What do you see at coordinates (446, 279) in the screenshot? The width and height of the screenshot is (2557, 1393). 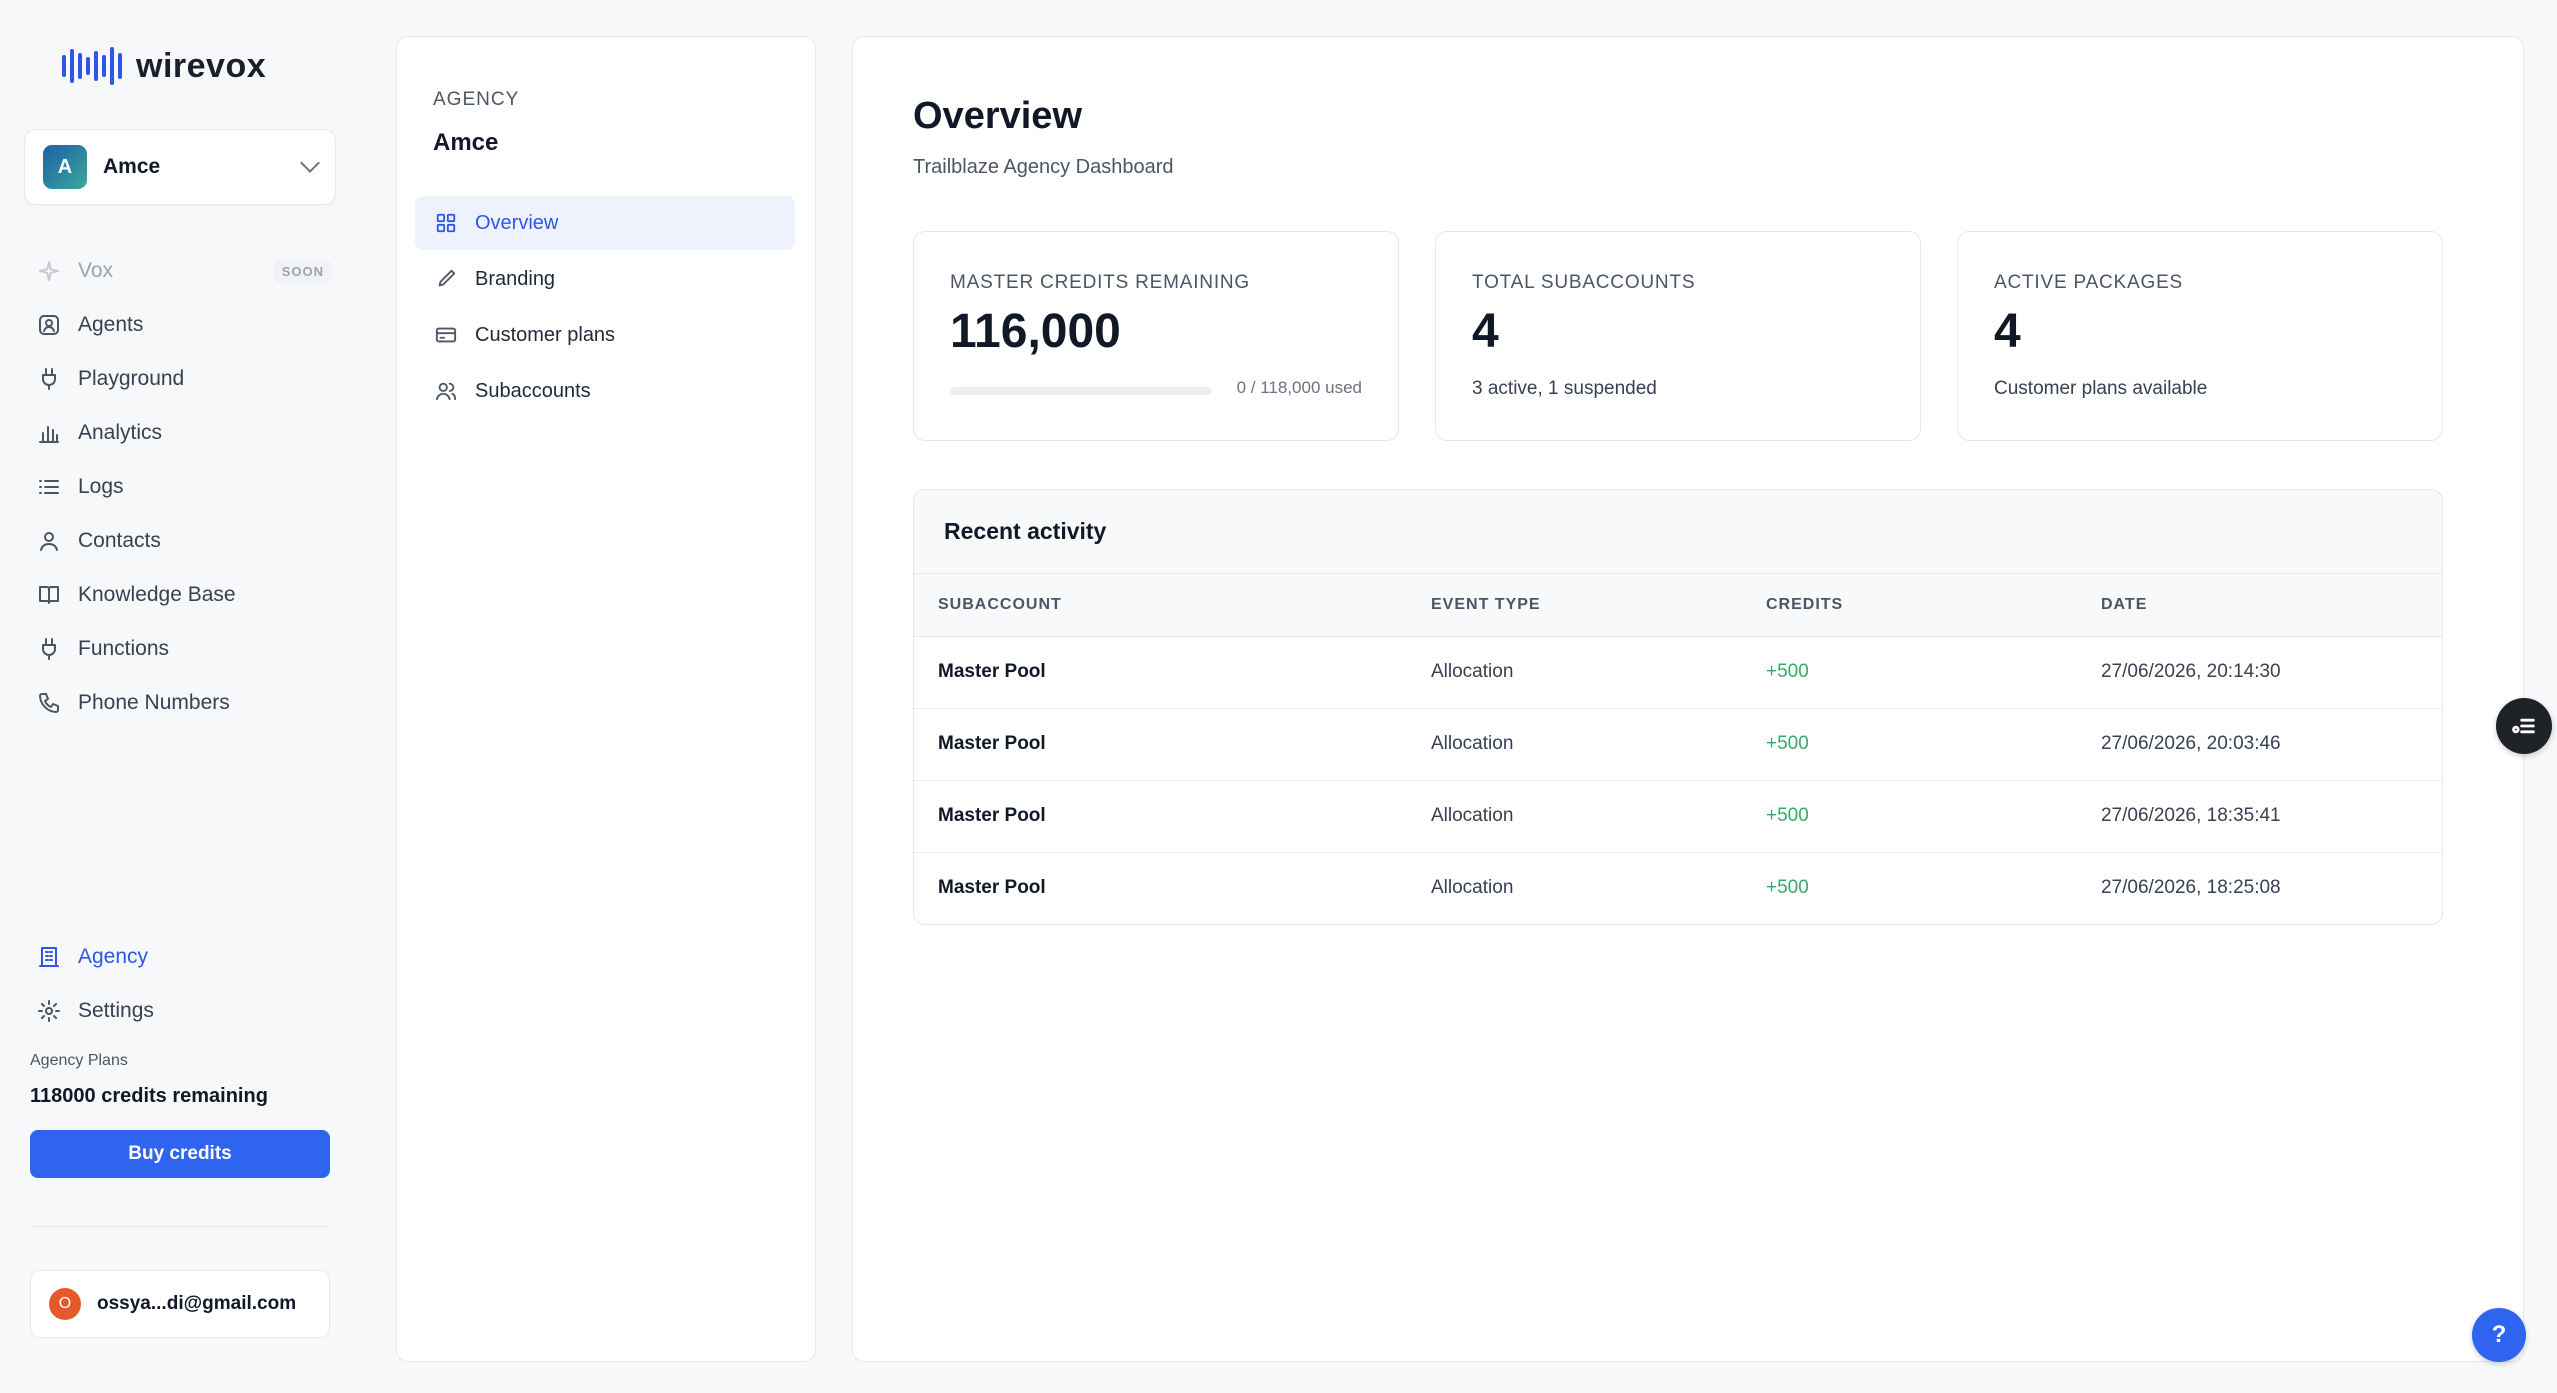 I see `brush-icon` at bounding box center [446, 279].